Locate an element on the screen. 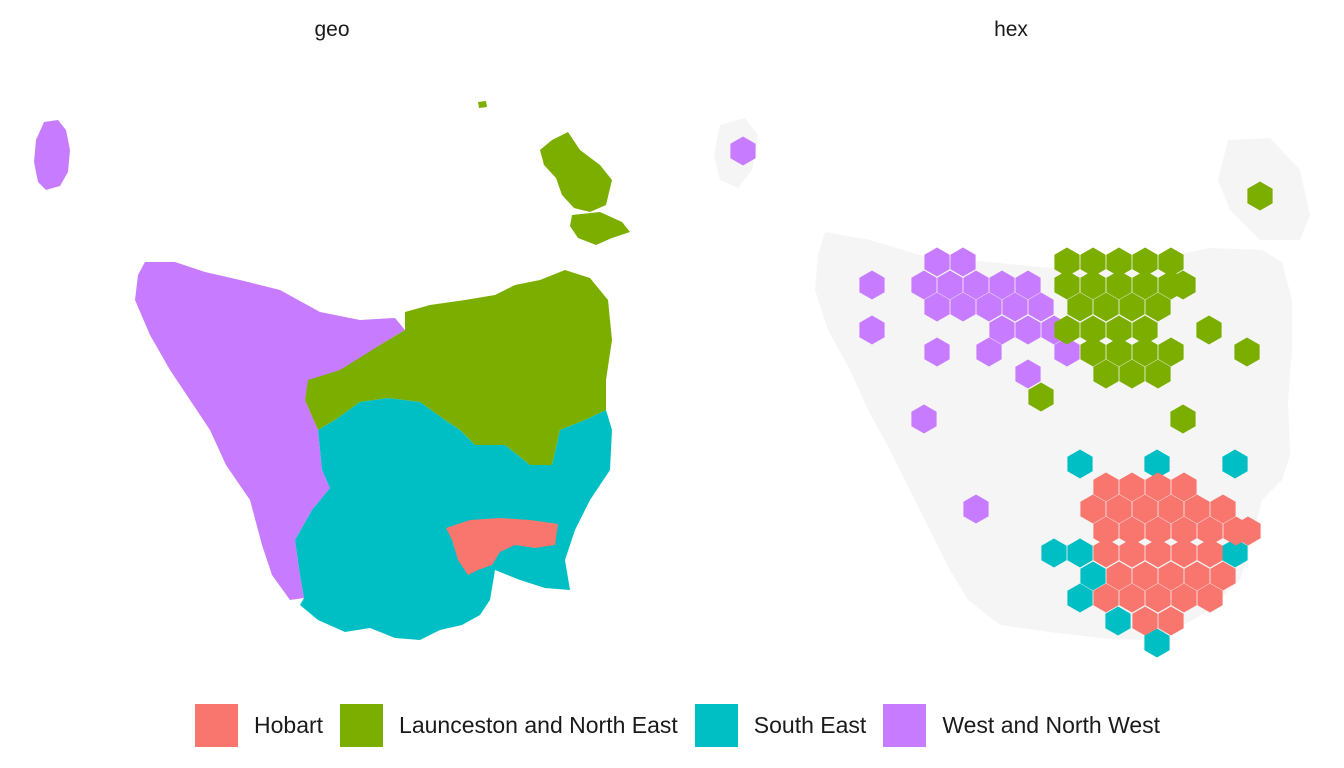 The image size is (1344, 768). legend-key-launceston-north-east is located at coordinates (362, 725).